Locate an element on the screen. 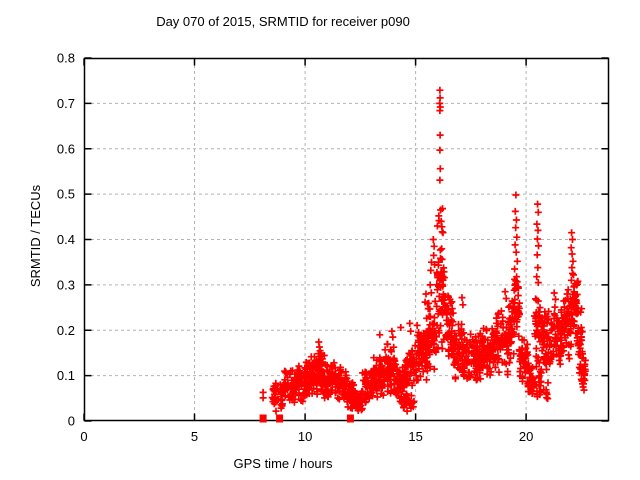  zero-markers is located at coordinates (306, 418).